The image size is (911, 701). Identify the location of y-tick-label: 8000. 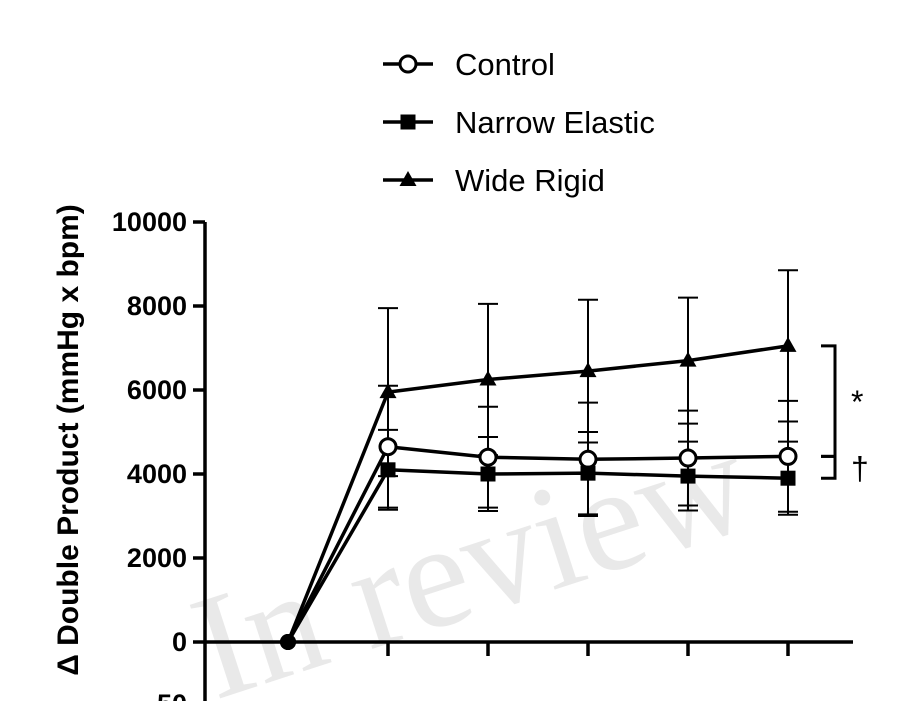
(157, 306).